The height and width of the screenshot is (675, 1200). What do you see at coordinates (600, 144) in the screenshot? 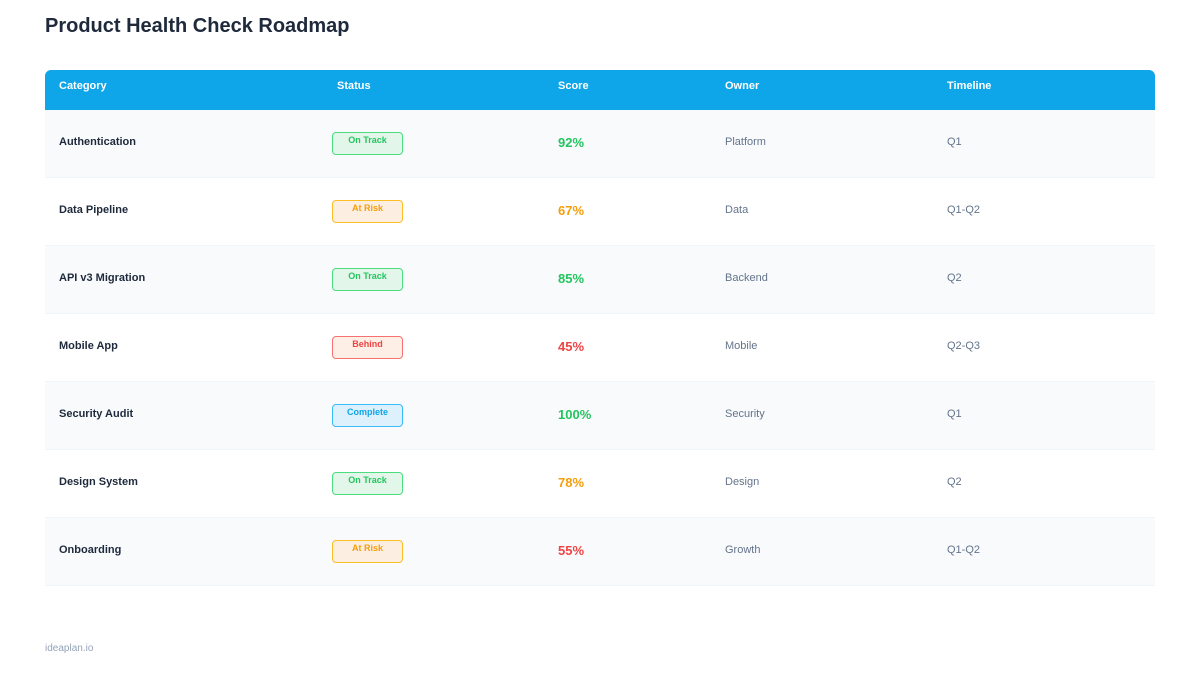
I see `table-row: Authentication On Track 92% Platform Q1` at bounding box center [600, 144].